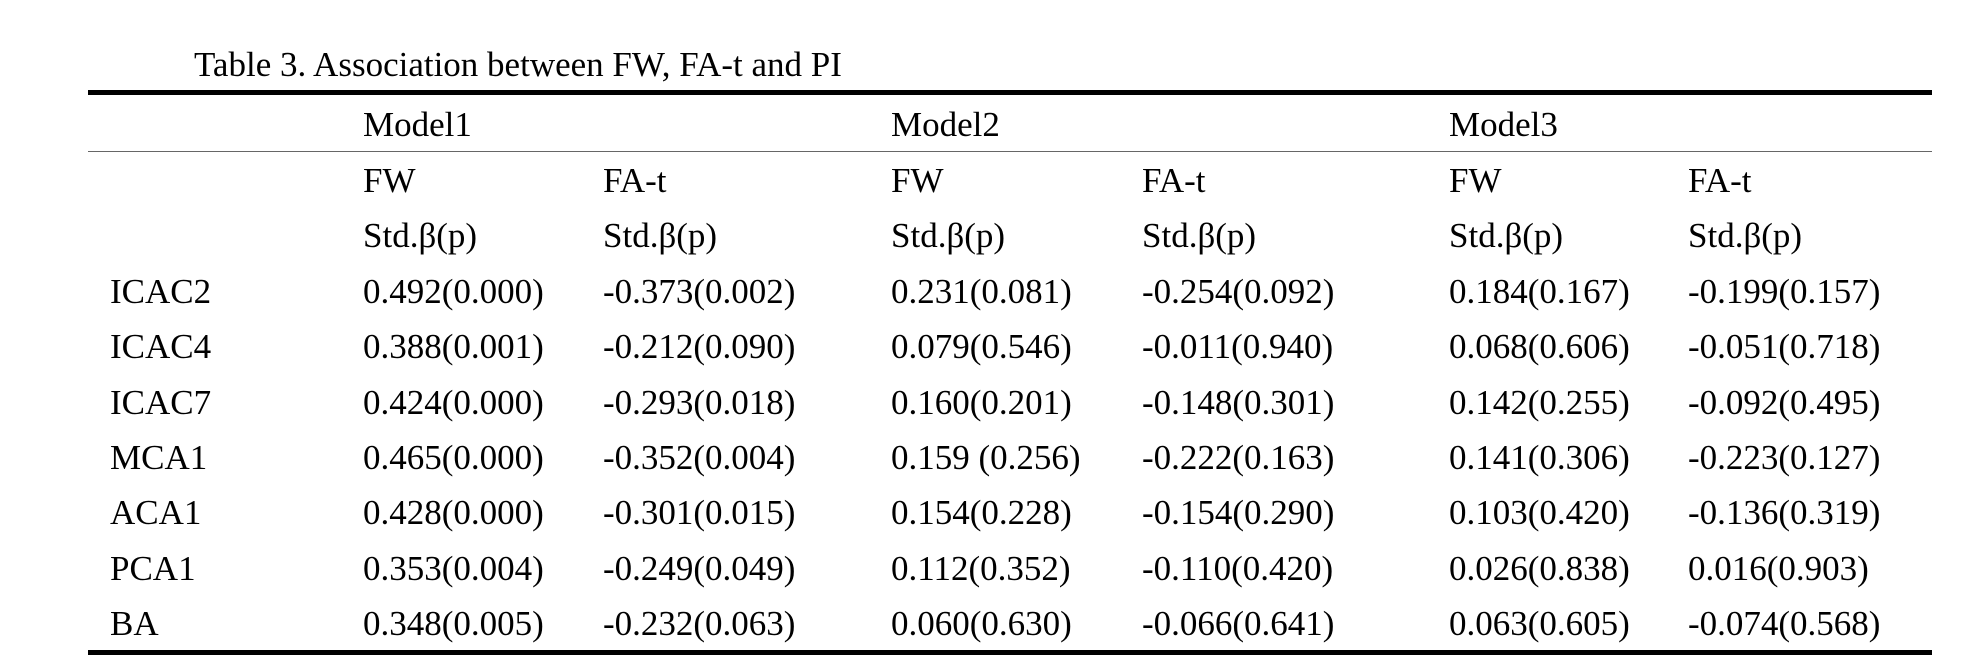  Describe the element at coordinates (1784, 291) in the screenshot. I see `cell: -0.199(0.157)` at that location.